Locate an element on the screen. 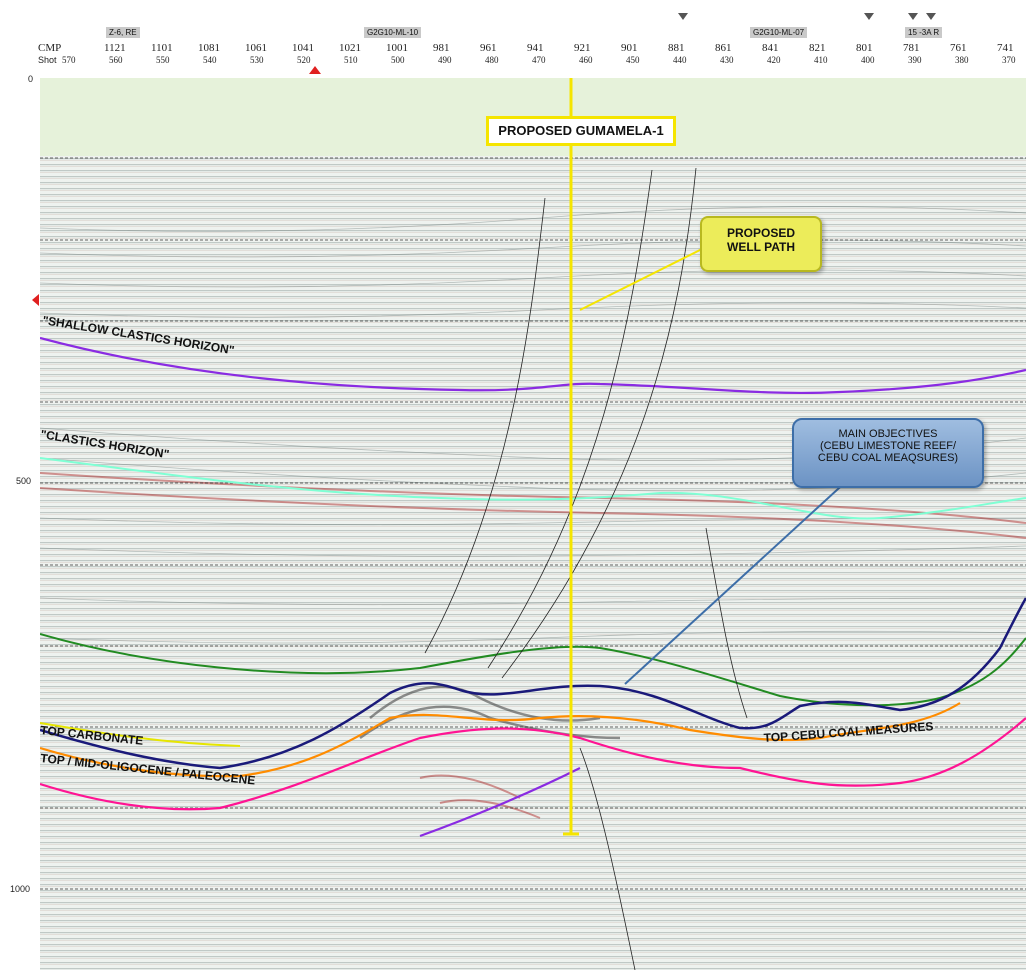 The image size is (1026, 970). shot-number: 560 is located at coordinates (116, 60).